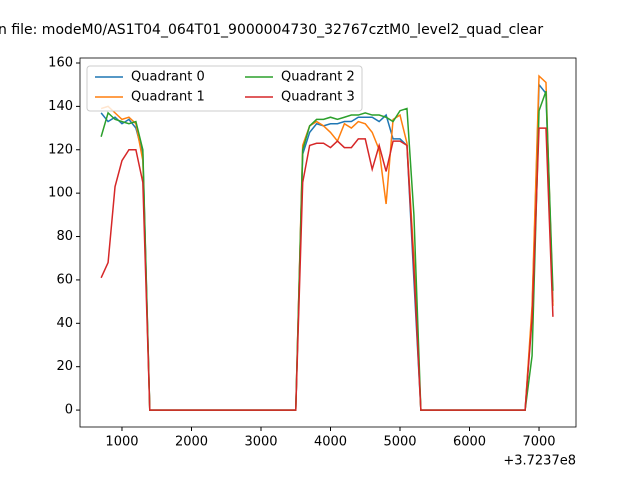 The image size is (640, 484). I want to click on x-tick-label: 1000, so click(121, 442).